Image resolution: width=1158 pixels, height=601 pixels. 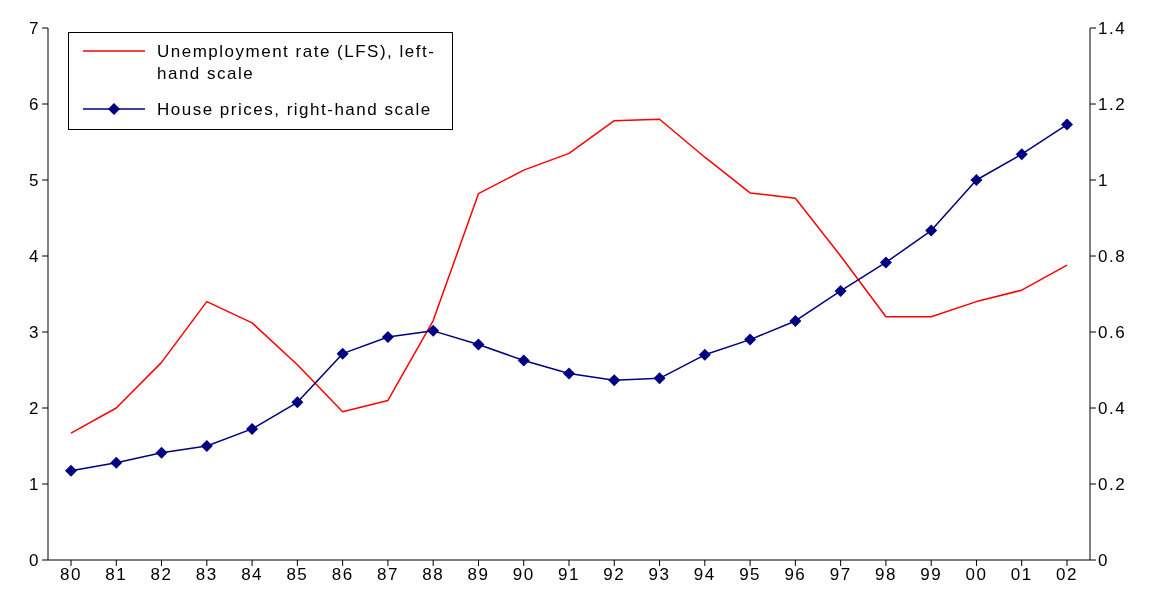 I want to click on x-tick-label: 80, so click(x=71, y=575).